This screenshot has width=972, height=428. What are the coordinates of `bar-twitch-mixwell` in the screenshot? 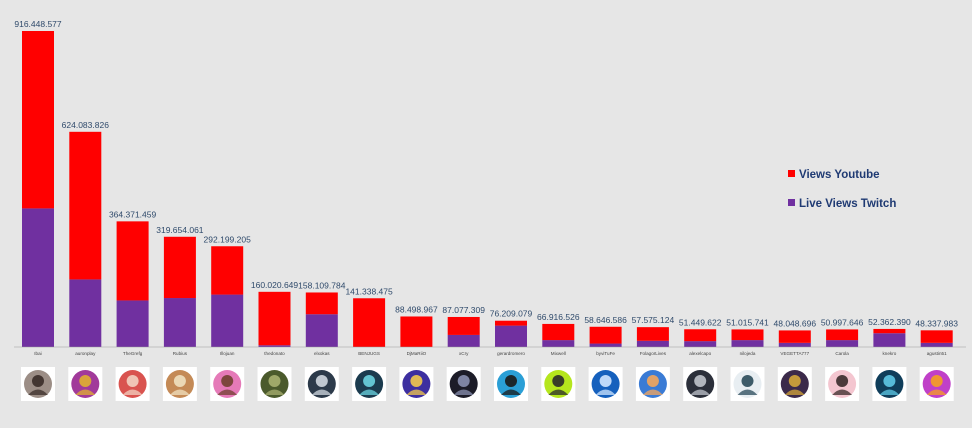 It's located at (558, 343).